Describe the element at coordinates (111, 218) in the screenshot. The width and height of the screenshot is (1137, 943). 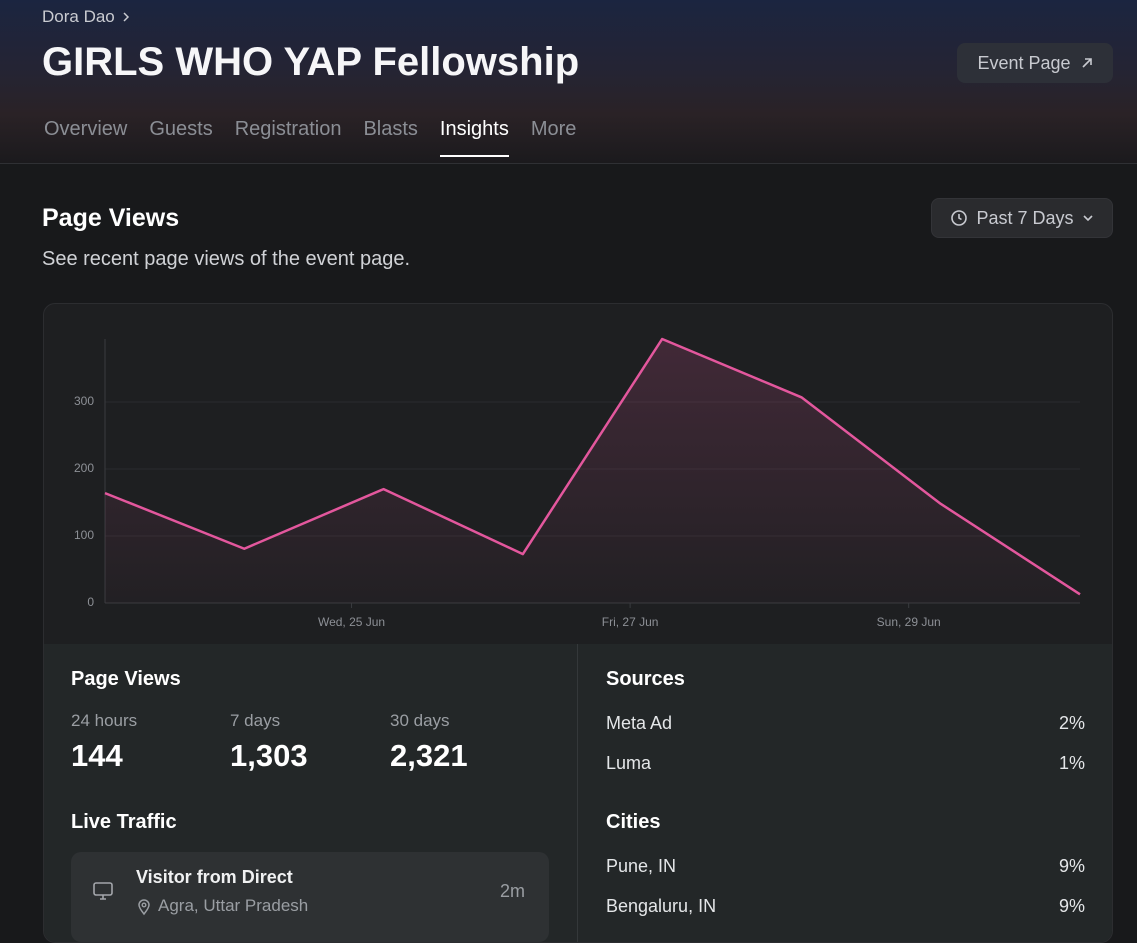
I see `section-title: Page Views` at that location.